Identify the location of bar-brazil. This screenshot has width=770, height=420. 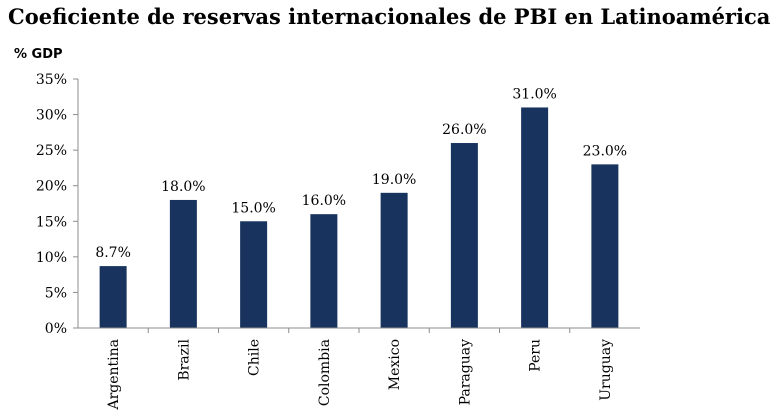
(183, 263).